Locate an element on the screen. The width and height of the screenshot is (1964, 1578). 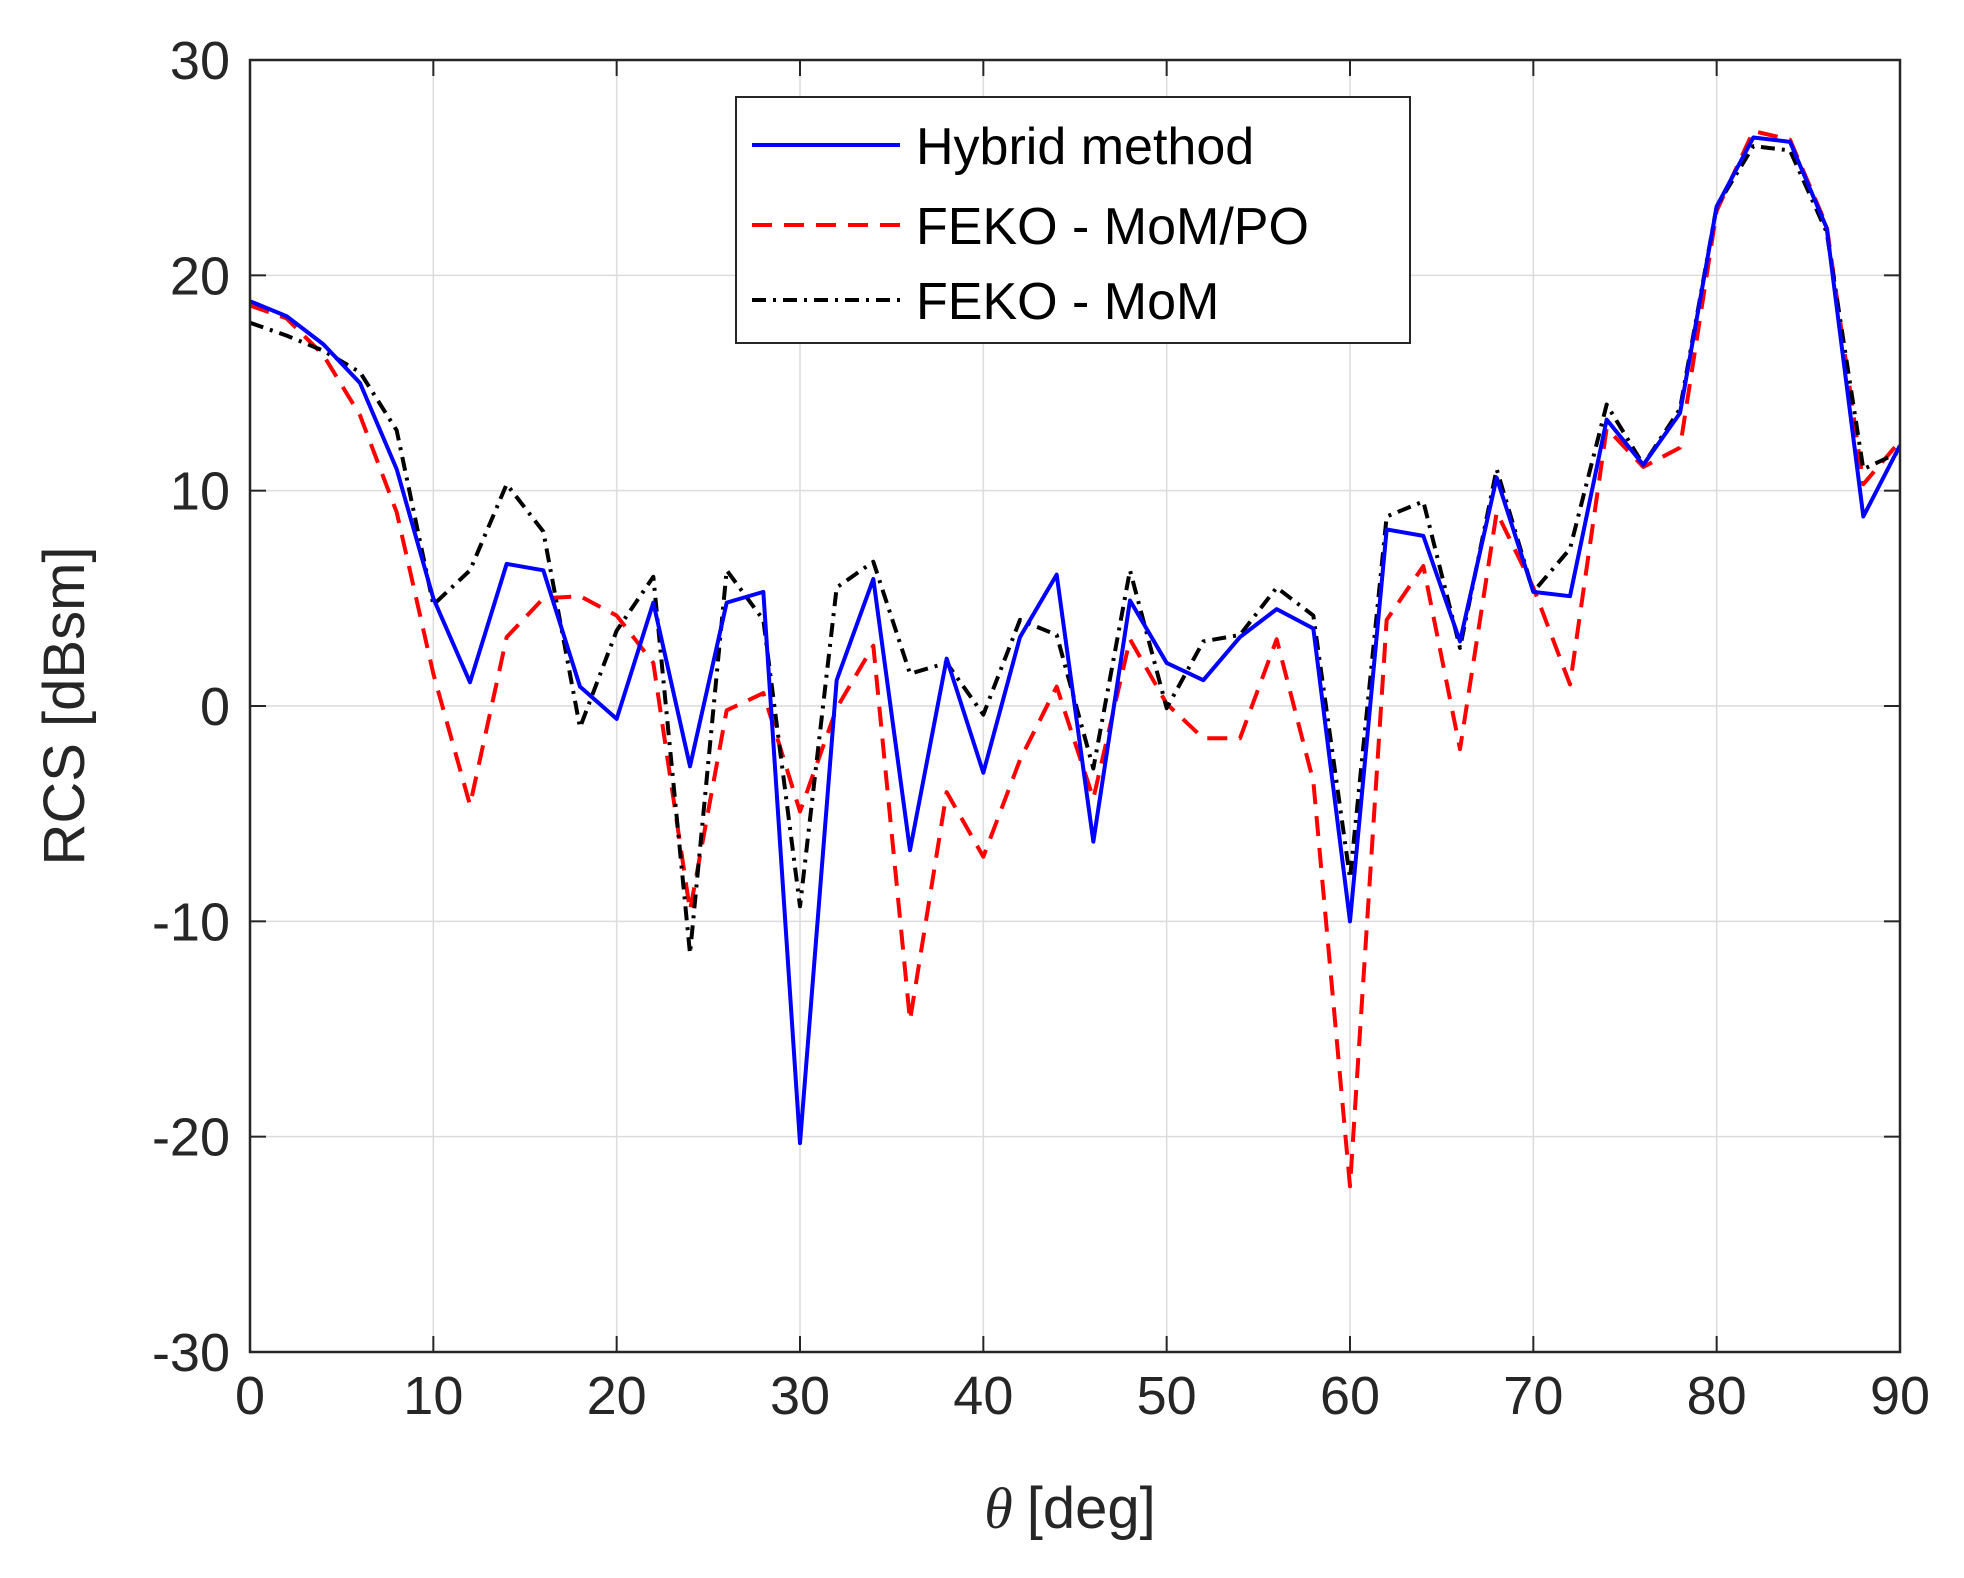
x-tick-label: 70 is located at coordinates (1533, 1396).